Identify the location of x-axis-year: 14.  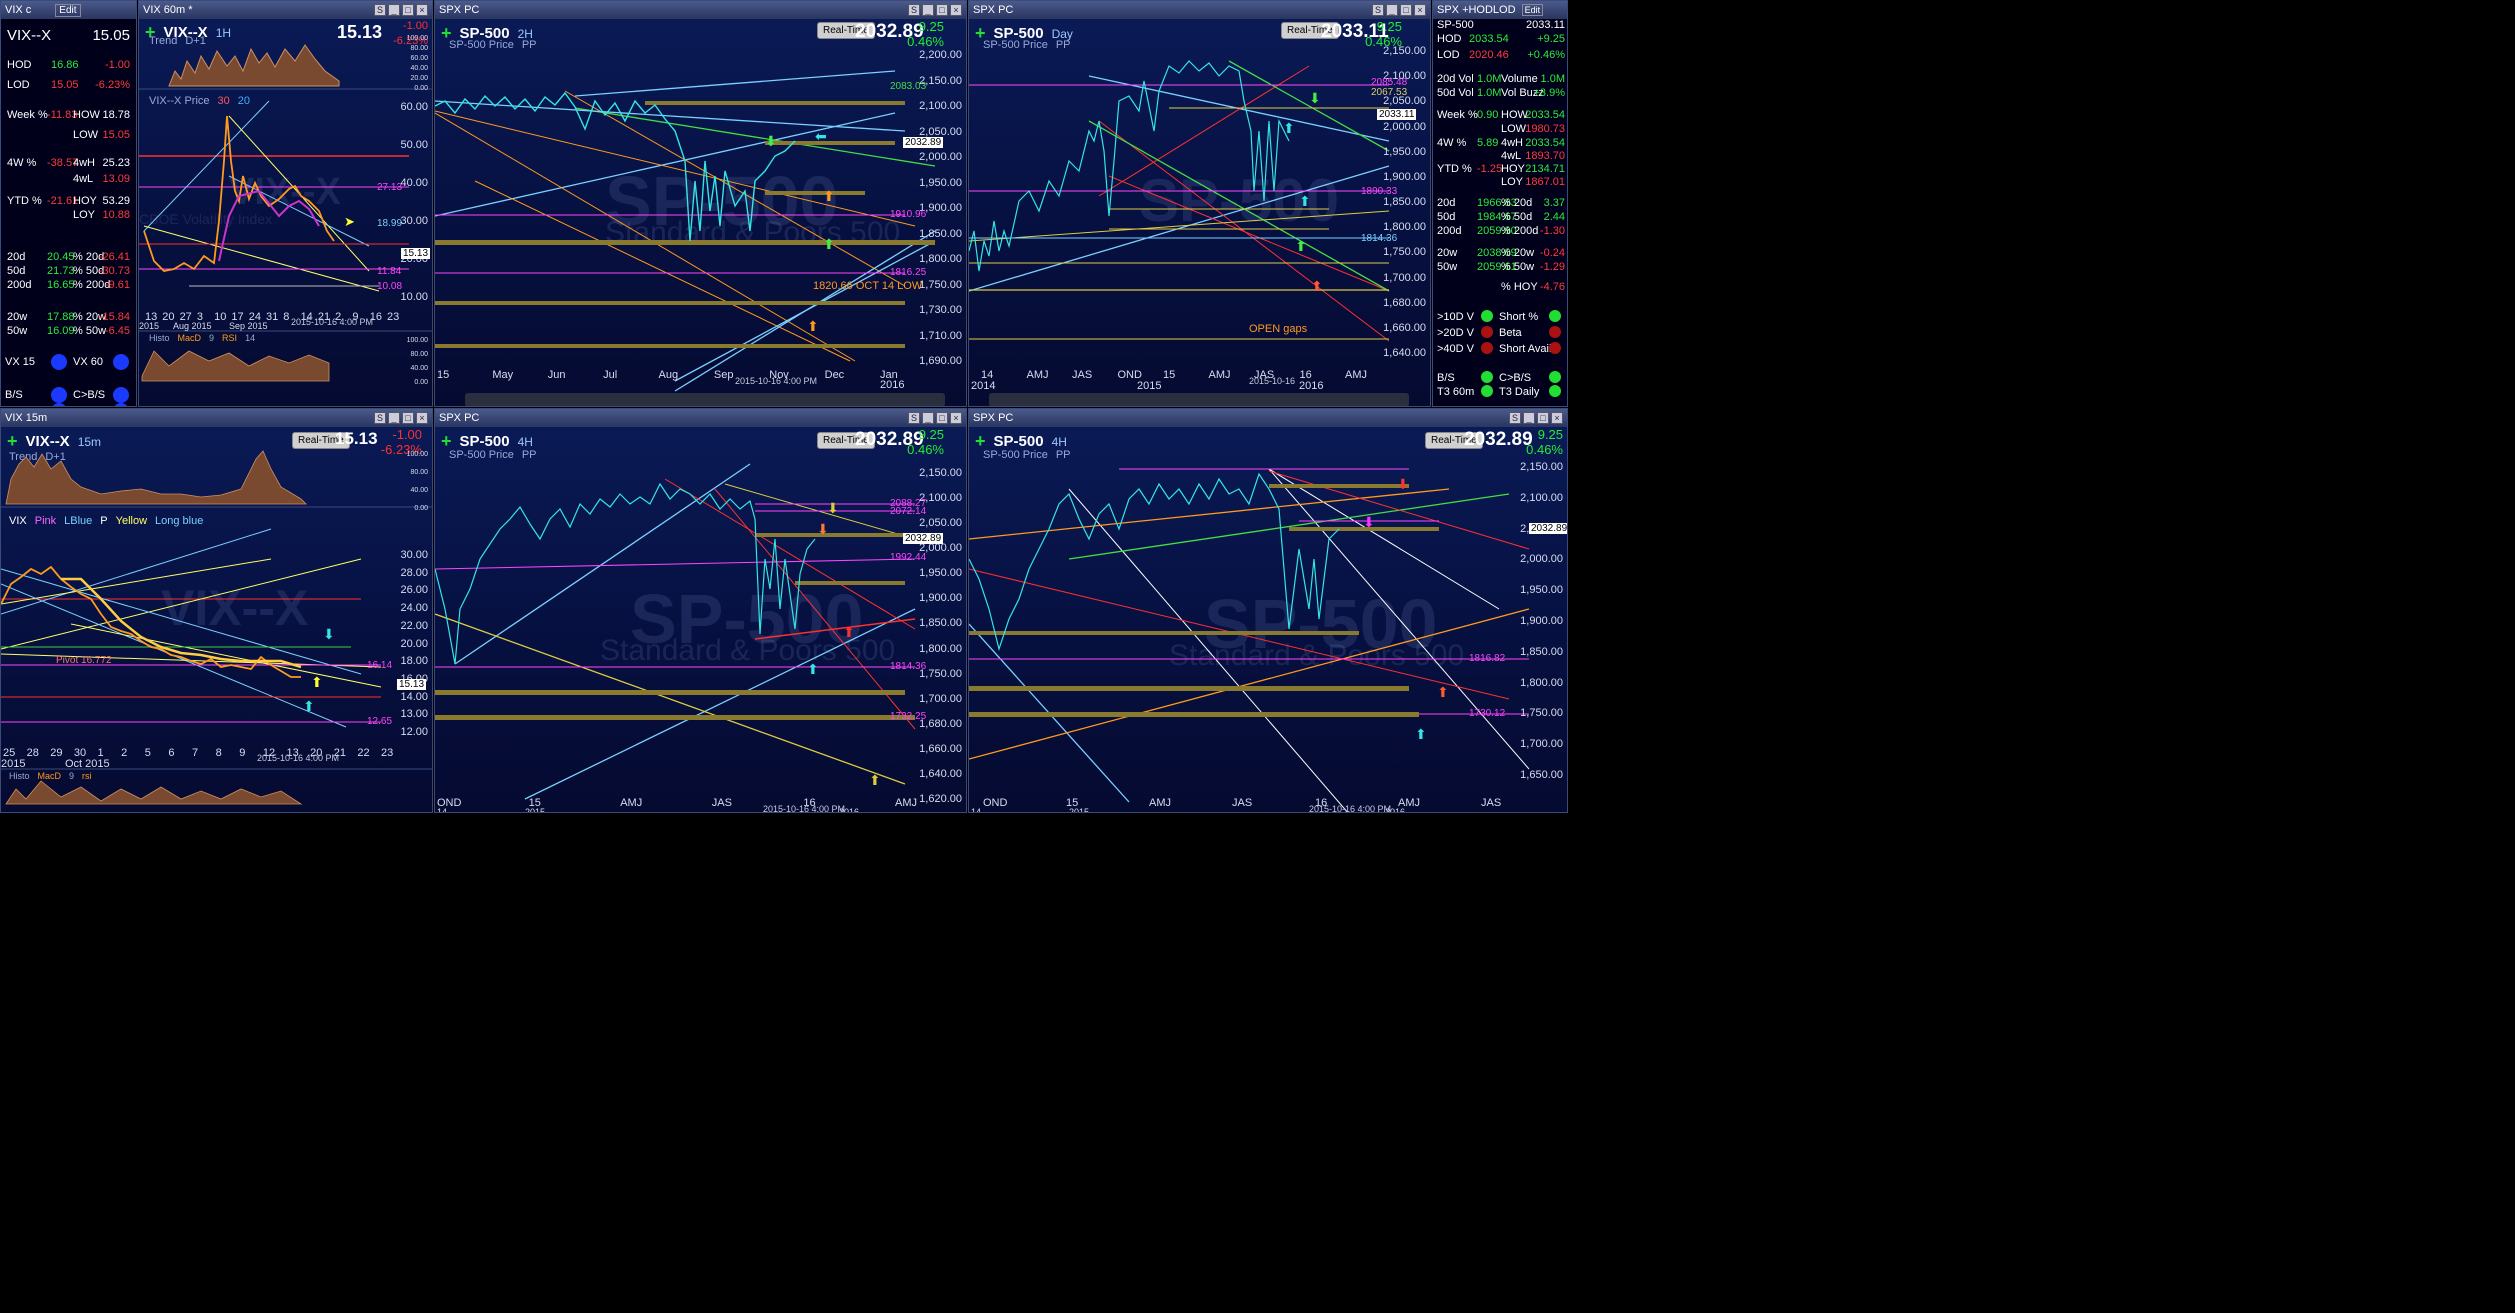
(976, 810).